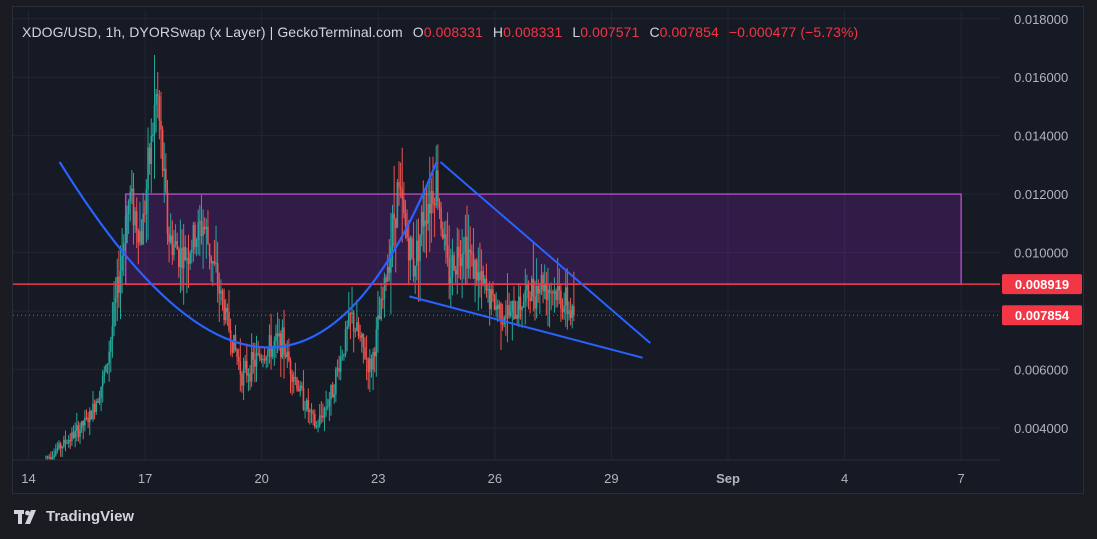 This screenshot has width=1097, height=539. What do you see at coordinates (545, 252) in the screenshot?
I see `wedge-upper-trendline` at bounding box center [545, 252].